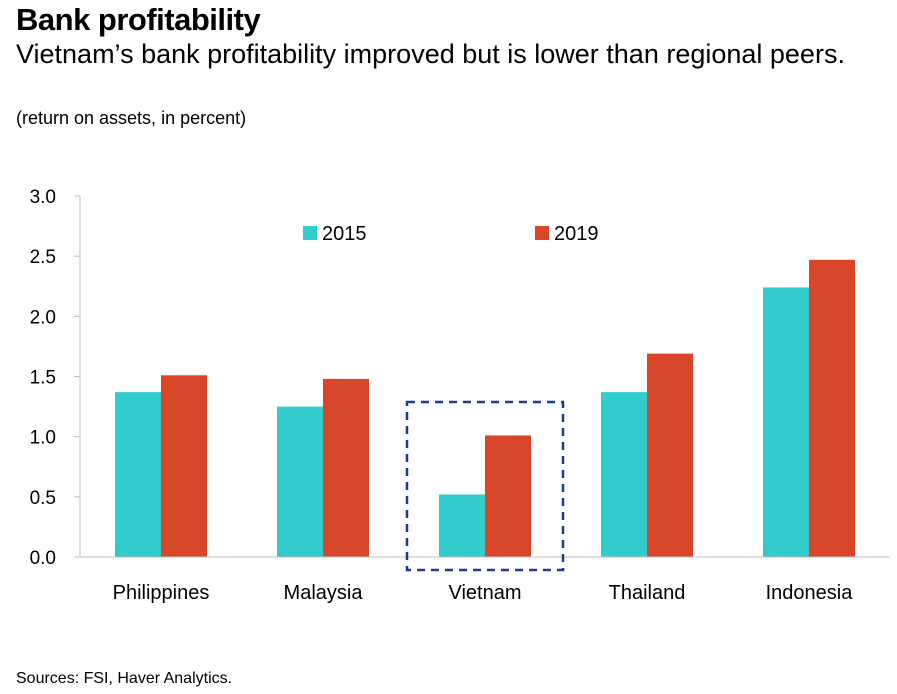 The image size is (897, 694). I want to click on x-tick-label-thailand: Thailand, so click(647, 593).